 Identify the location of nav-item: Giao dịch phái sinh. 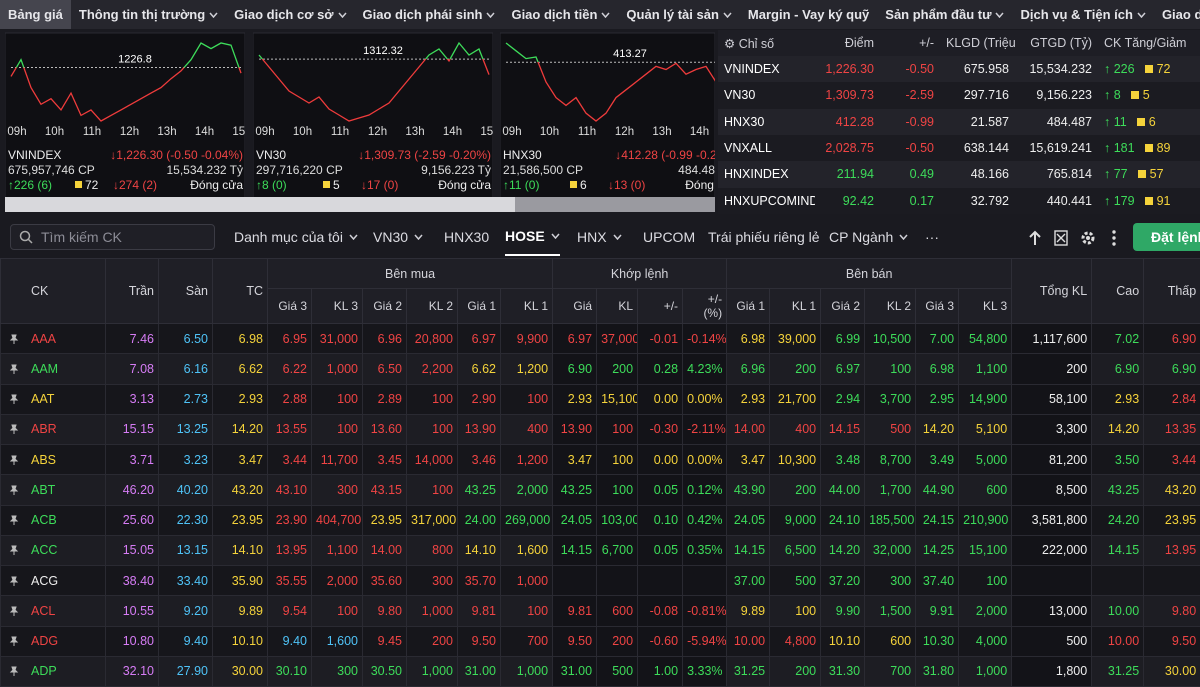
(429, 14).